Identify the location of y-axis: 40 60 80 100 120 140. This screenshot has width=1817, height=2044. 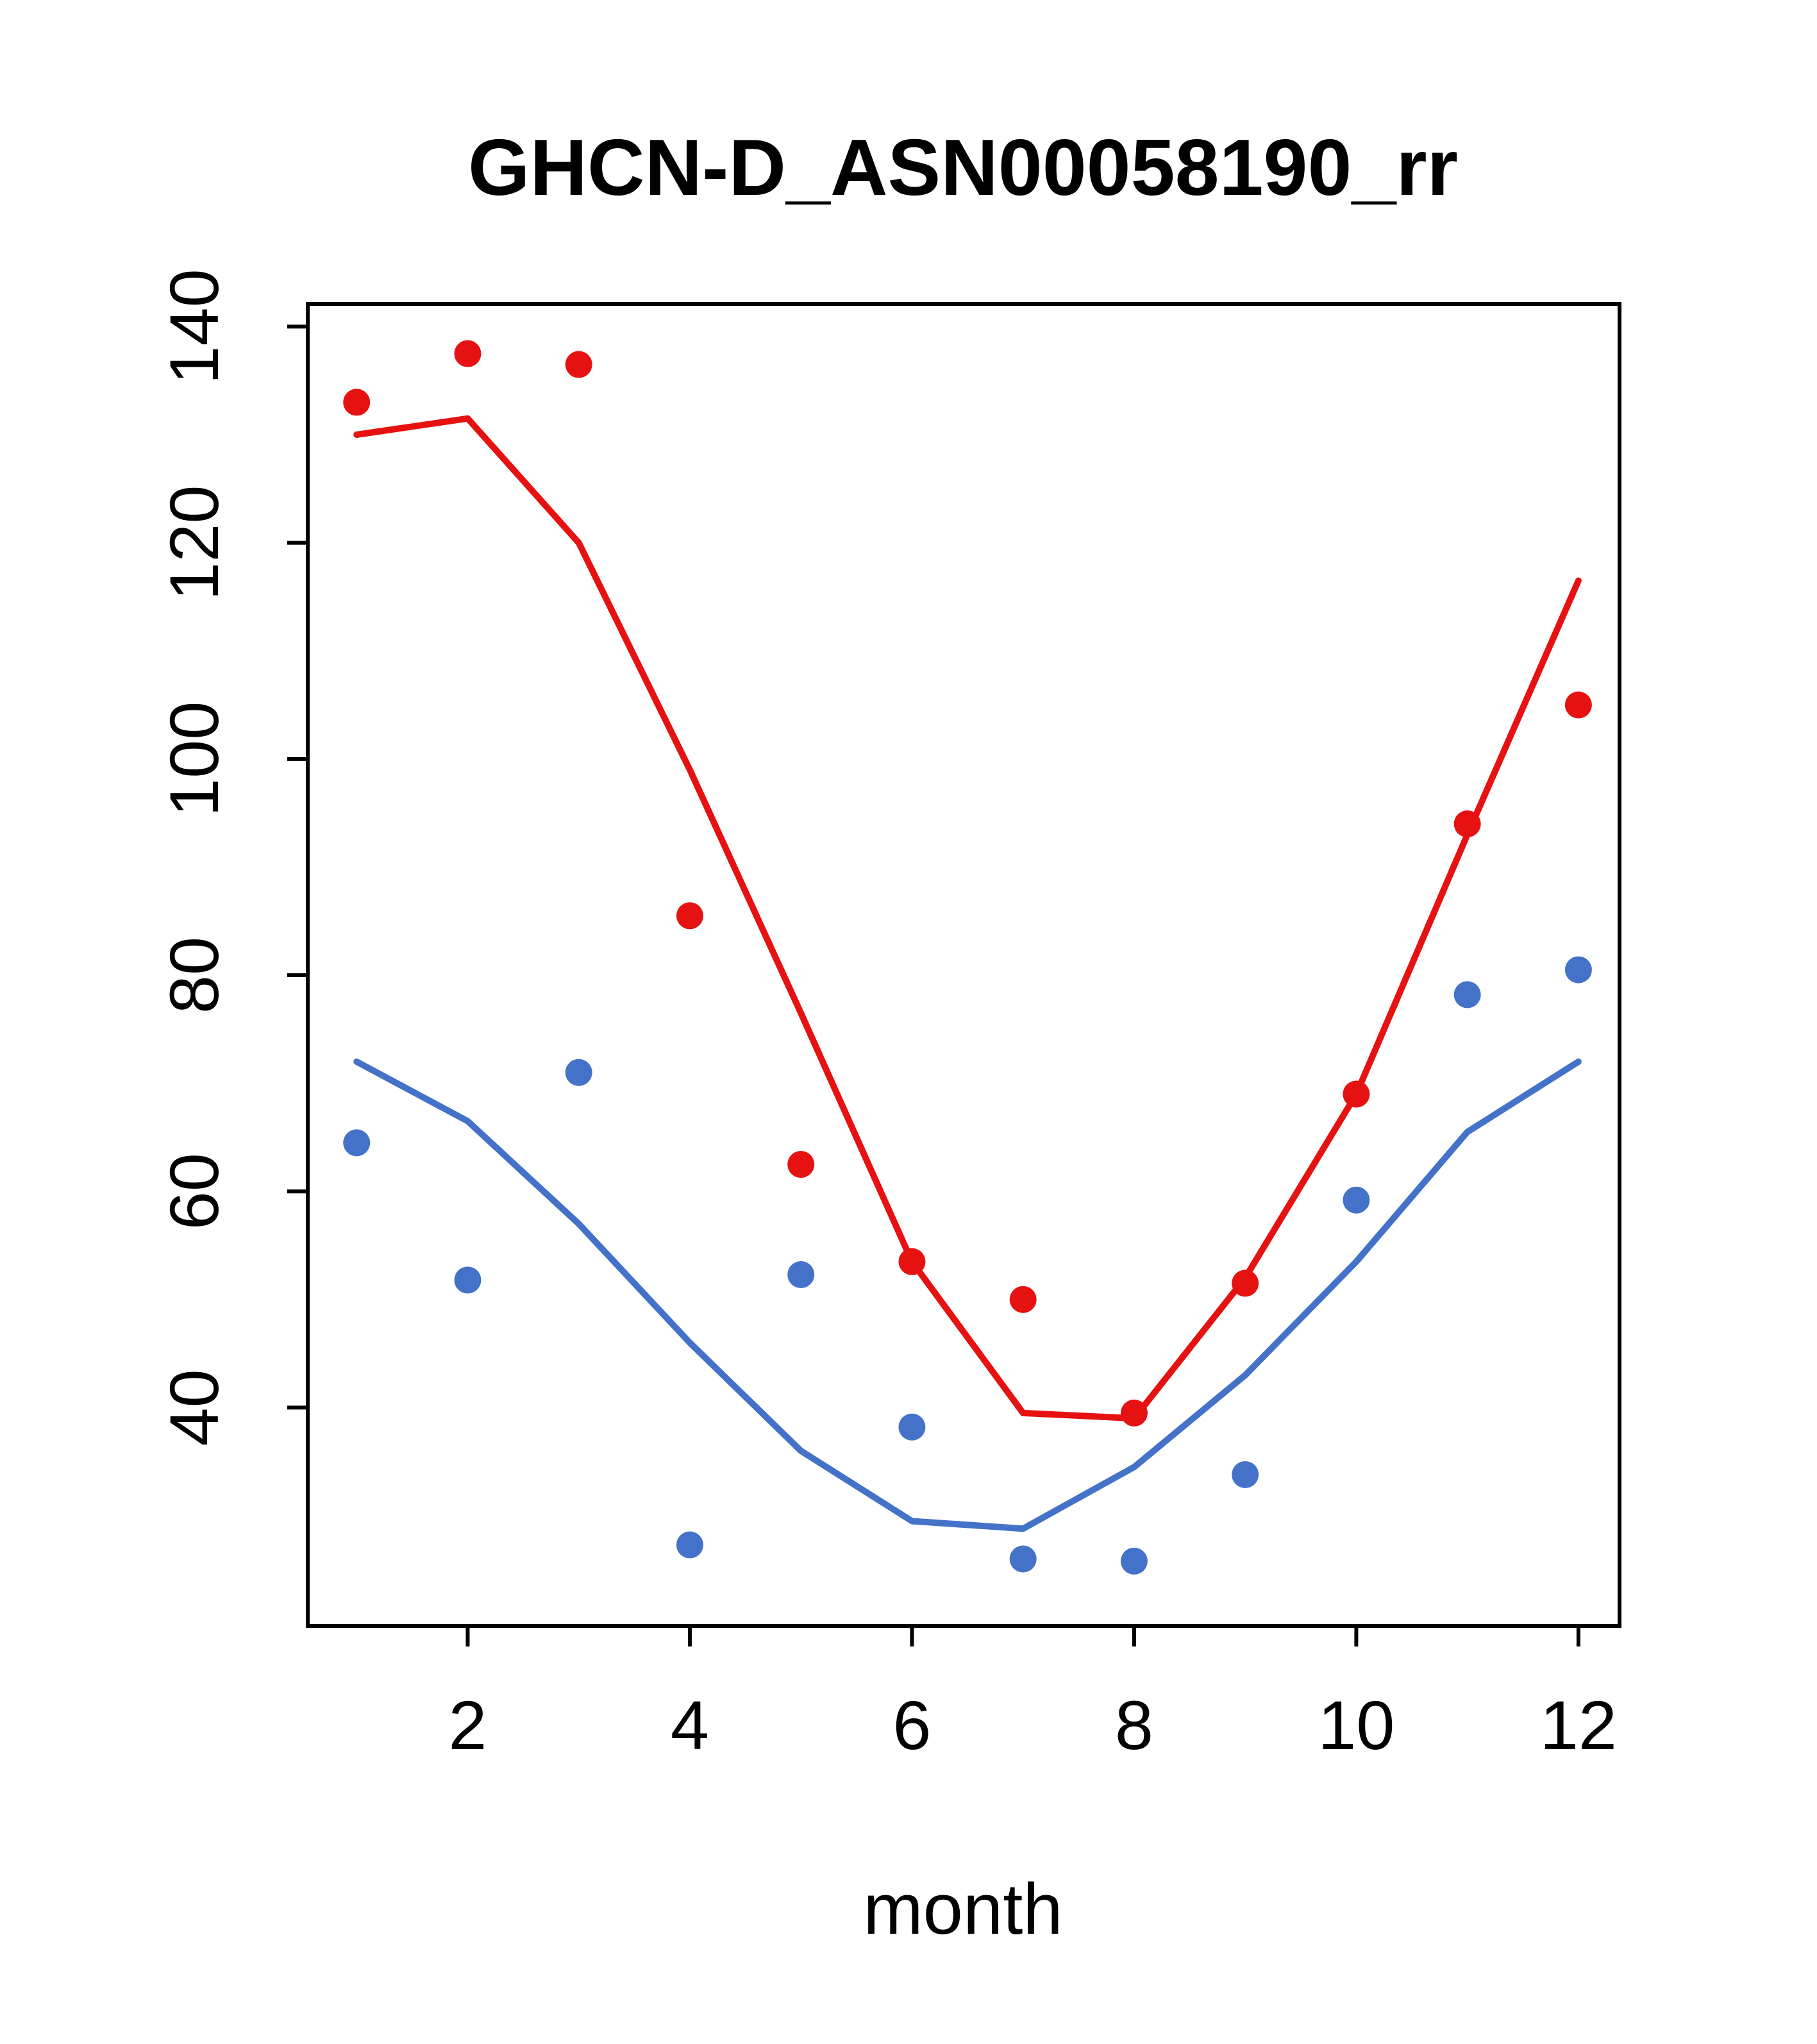
(231, 857).